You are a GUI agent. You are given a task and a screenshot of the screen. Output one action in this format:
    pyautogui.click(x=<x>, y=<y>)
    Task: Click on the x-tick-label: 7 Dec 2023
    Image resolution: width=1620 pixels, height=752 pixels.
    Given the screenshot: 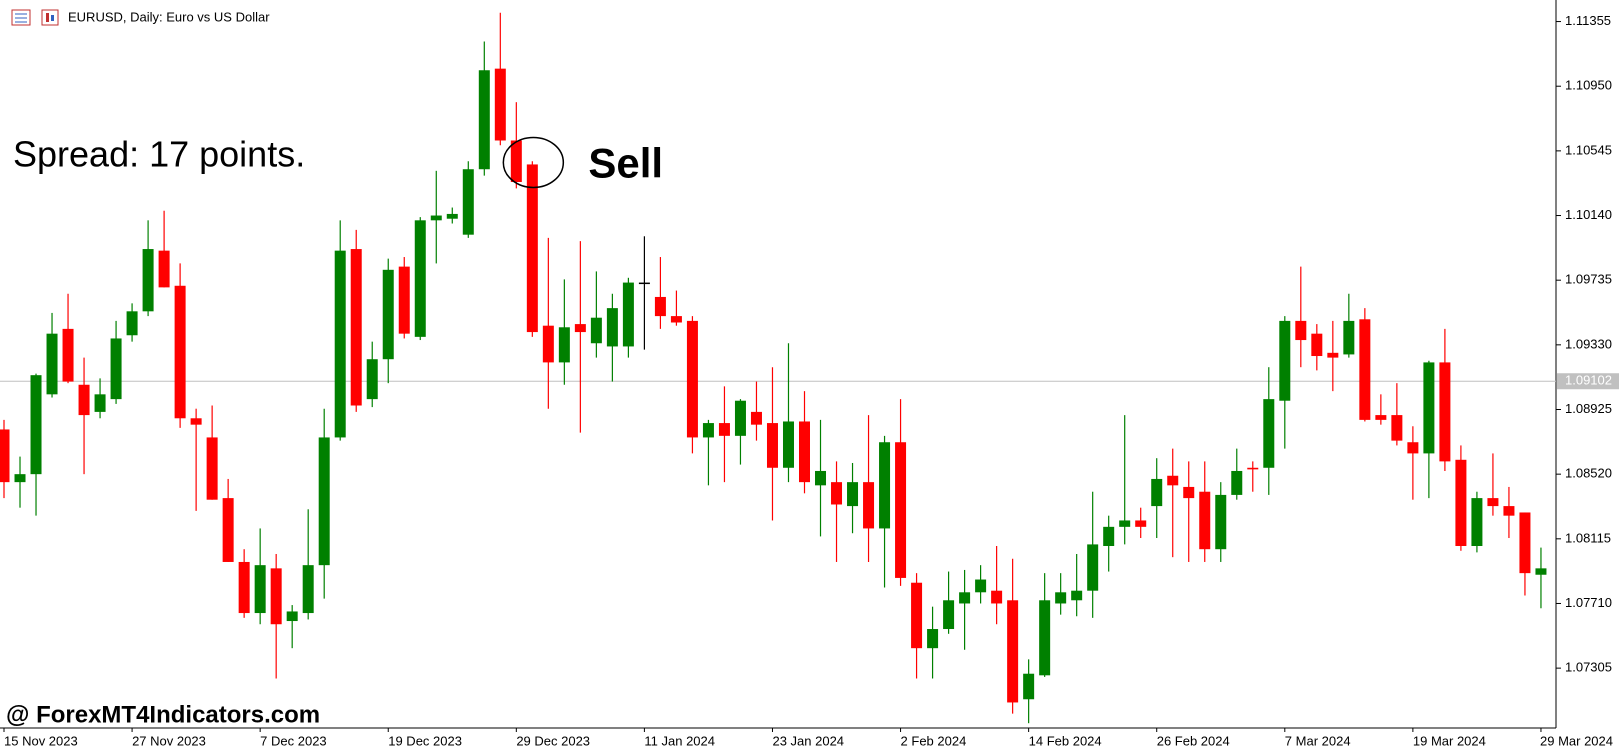 What is the action you would take?
    pyautogui.click(x=293, y=740)
    